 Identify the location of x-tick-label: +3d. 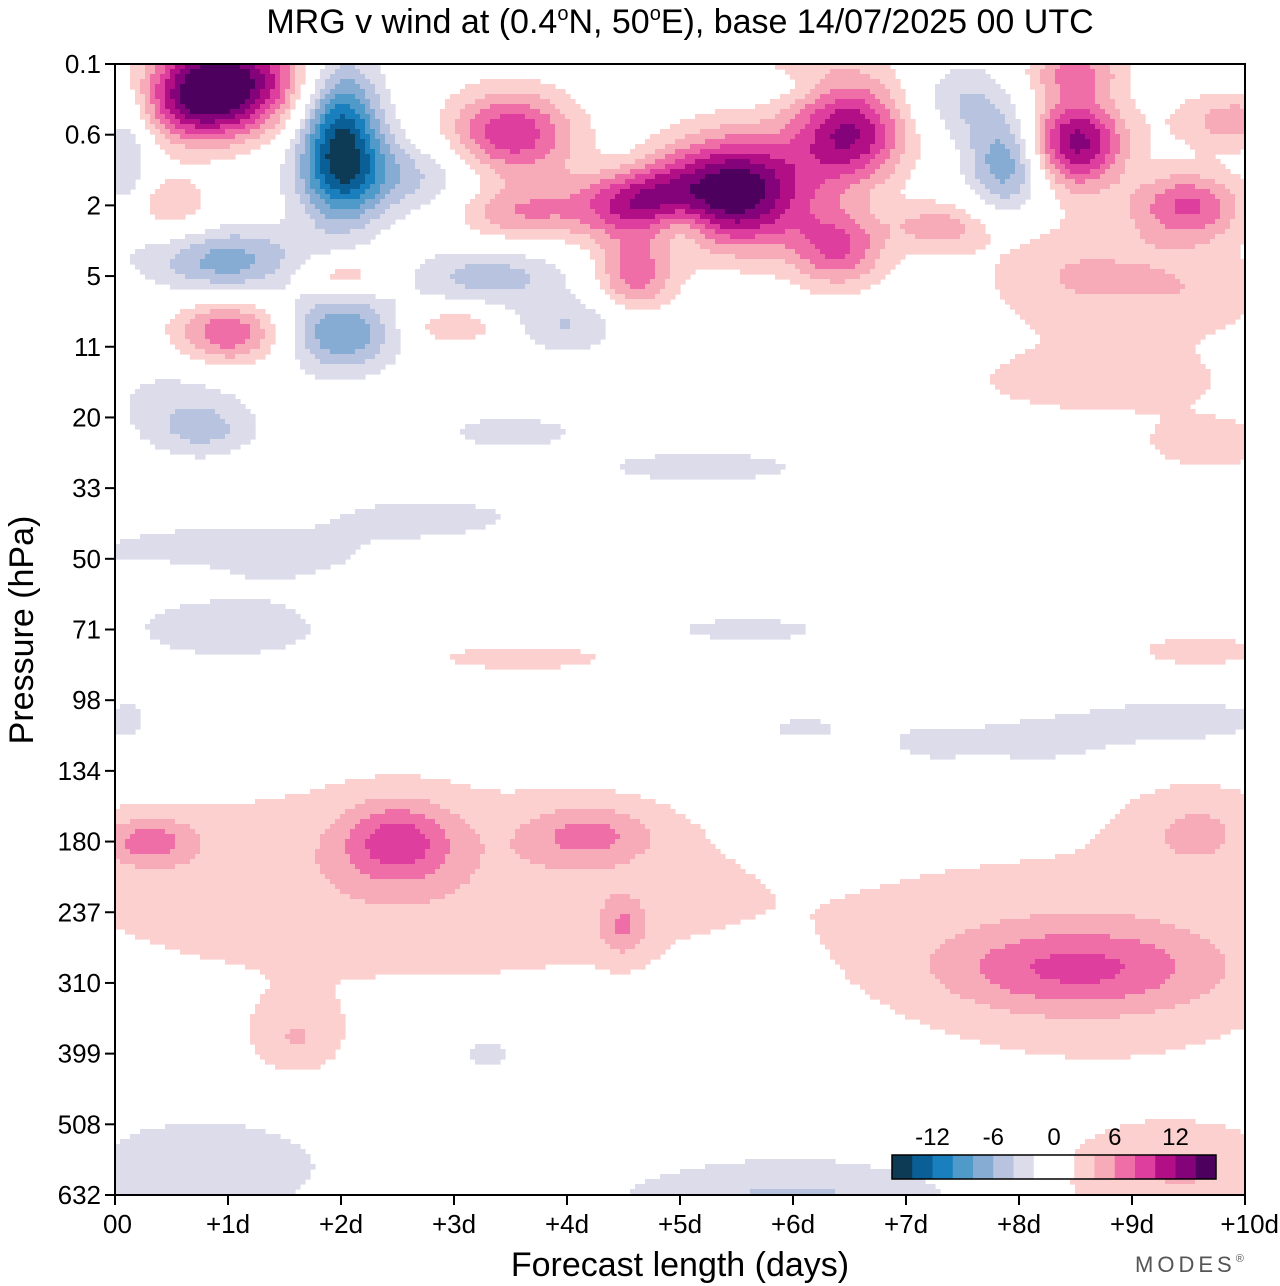
(454, 1224).